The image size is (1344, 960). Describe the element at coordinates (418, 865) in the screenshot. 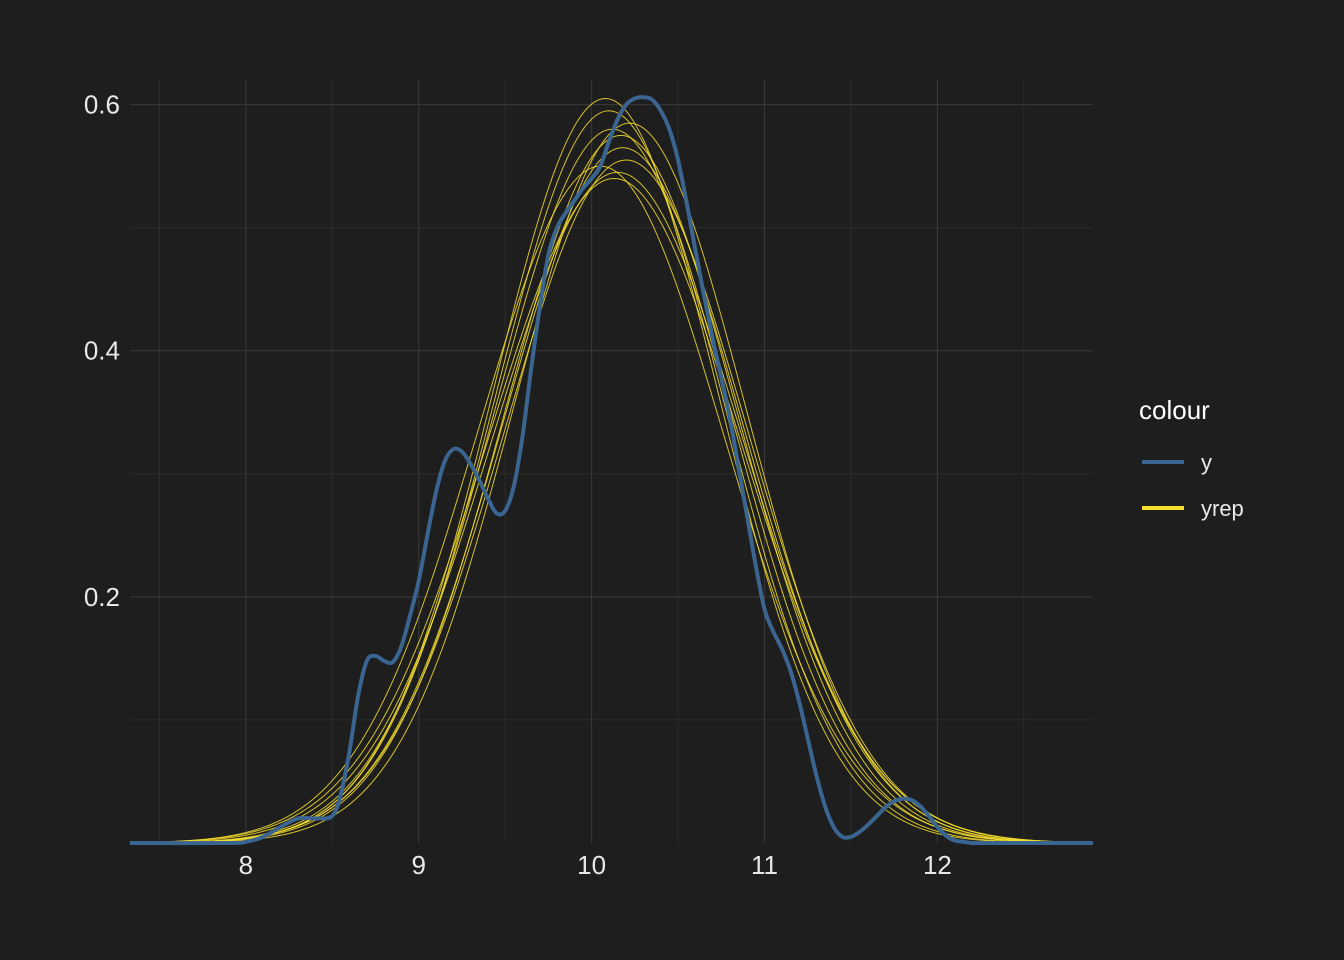

I see `x-tick-label: 9` at that location.